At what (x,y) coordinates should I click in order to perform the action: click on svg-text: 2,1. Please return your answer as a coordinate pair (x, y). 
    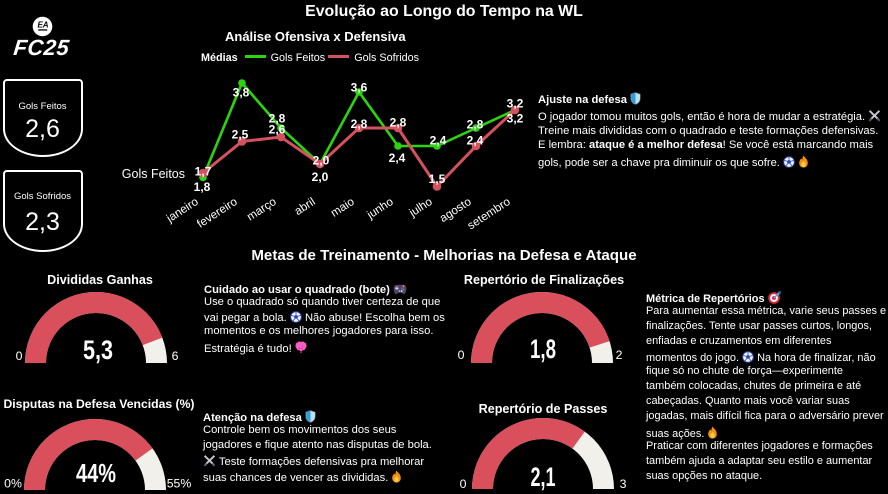
    Looking at the image, I should click on (543, 477).